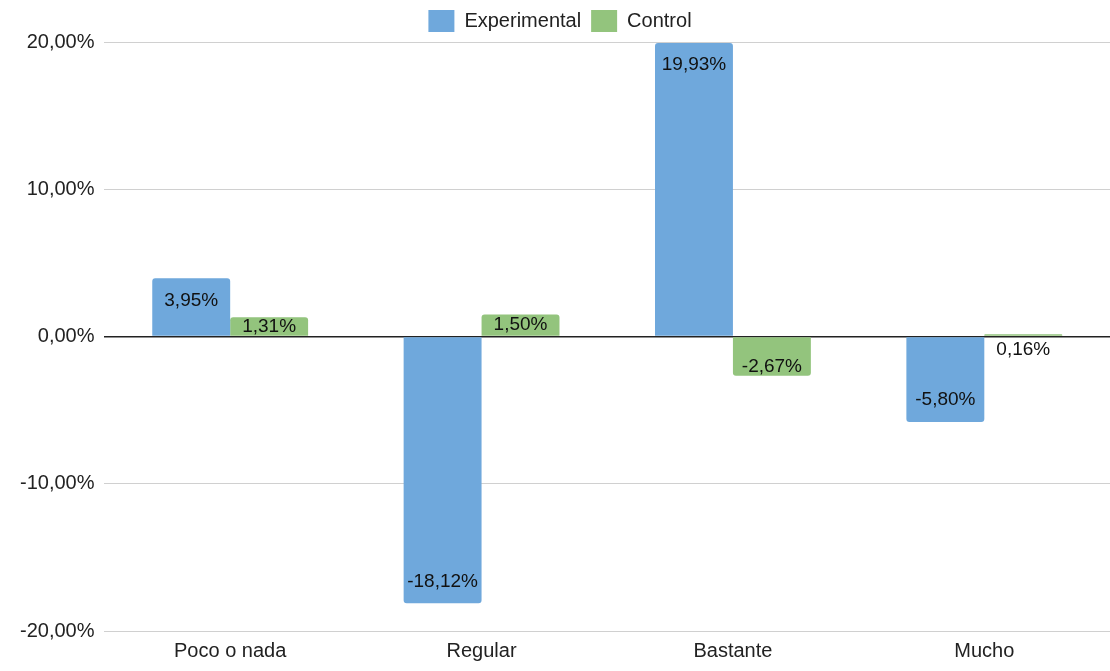 Image resolution: width=1110 pixels, height=671 pixels. I want to click on data-label: -18,12%, so click(443, 580).